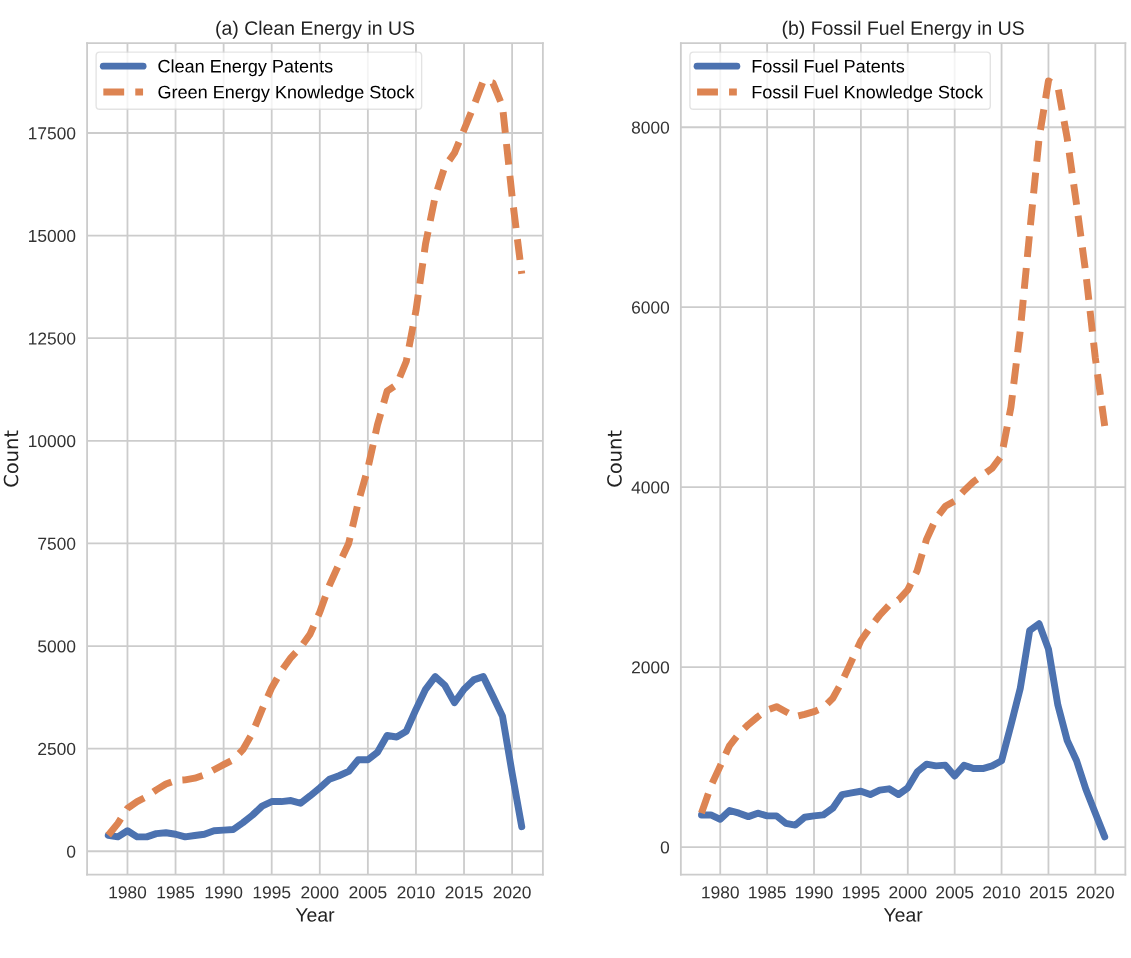 This screenshot has height=958, width=1131. I want to click on legend-label: Fossil Fuel Patents, so click(828, 66).